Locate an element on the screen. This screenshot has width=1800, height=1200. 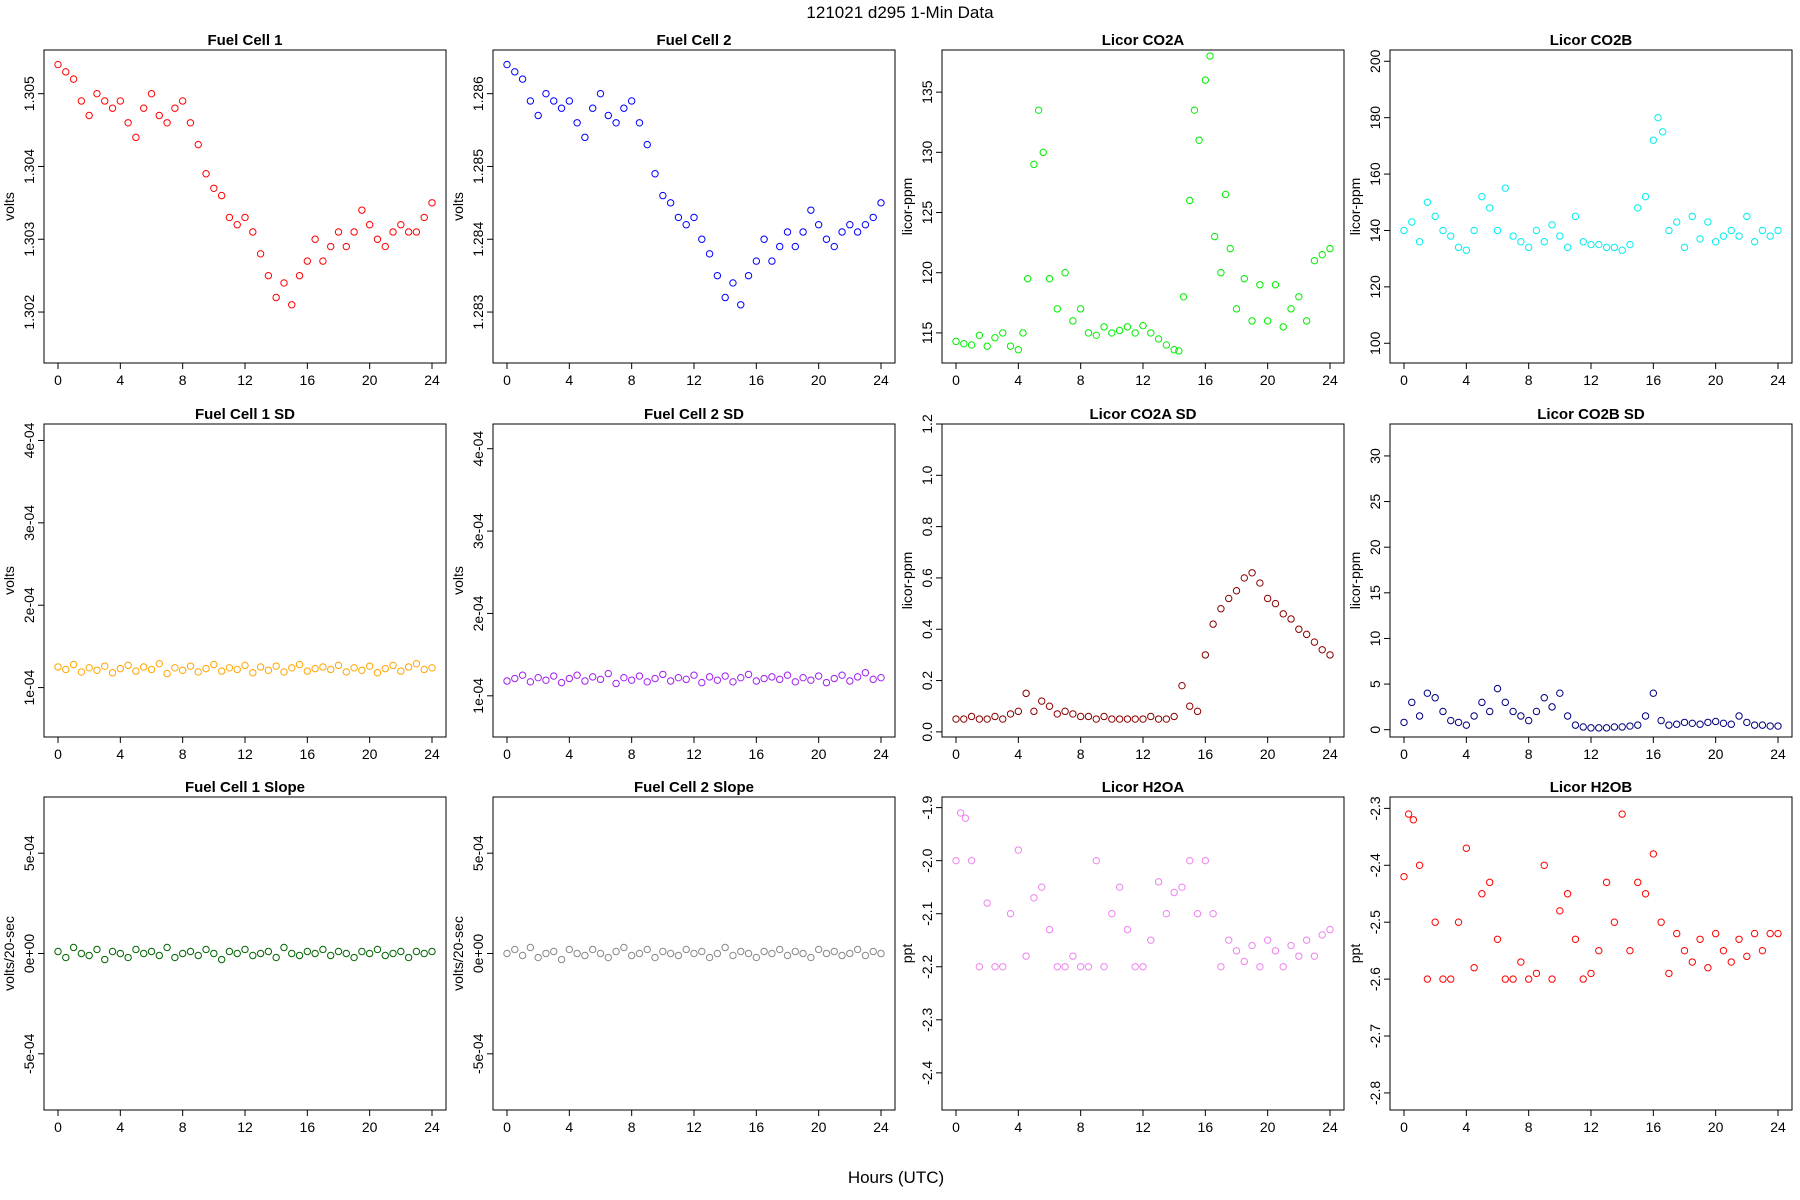
x-tick-label: 16 is located at coordinates (308, 1127).